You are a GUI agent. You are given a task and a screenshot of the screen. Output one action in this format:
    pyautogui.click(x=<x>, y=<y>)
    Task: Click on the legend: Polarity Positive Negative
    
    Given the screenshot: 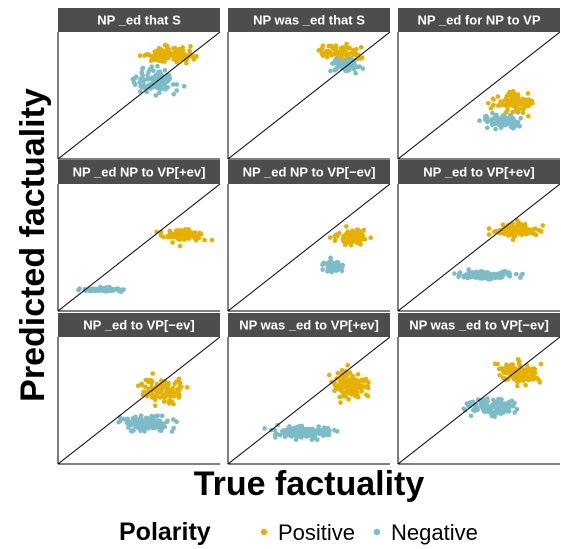 What is the action you would take?
    pyautogui.click(x=298, y=532)
    